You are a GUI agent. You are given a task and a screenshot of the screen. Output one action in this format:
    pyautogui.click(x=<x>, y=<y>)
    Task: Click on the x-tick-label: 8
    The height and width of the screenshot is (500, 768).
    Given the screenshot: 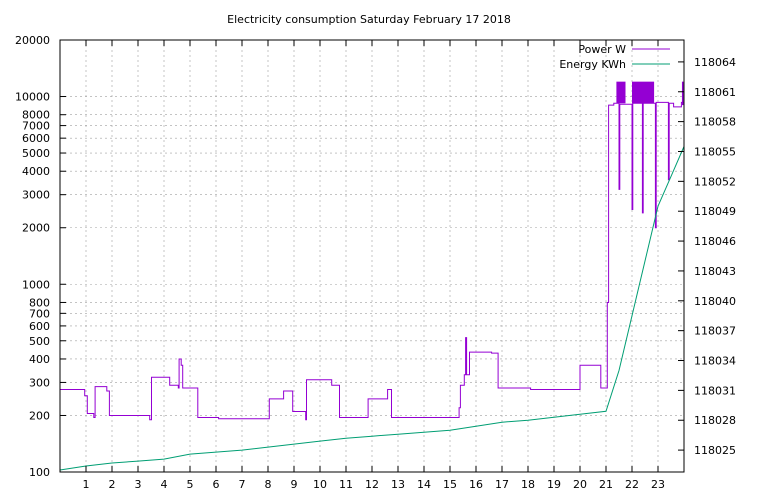 What is the action you would take?
    pyautogui.click(x=268, y=484)
    